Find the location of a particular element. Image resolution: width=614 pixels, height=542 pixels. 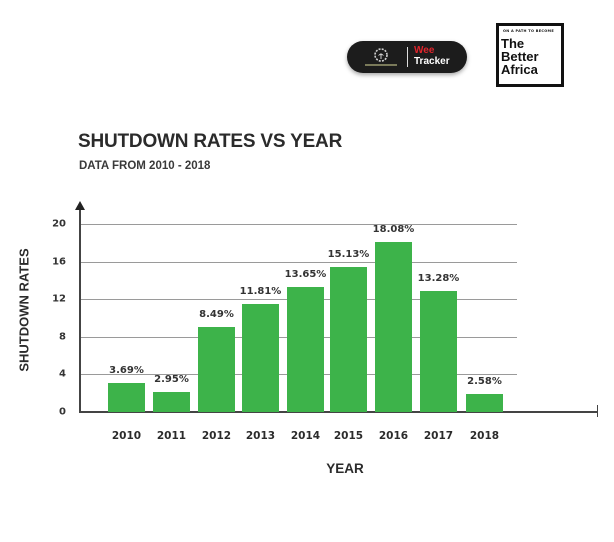

value-label: 13.28% is located at coordinates (438, 278).